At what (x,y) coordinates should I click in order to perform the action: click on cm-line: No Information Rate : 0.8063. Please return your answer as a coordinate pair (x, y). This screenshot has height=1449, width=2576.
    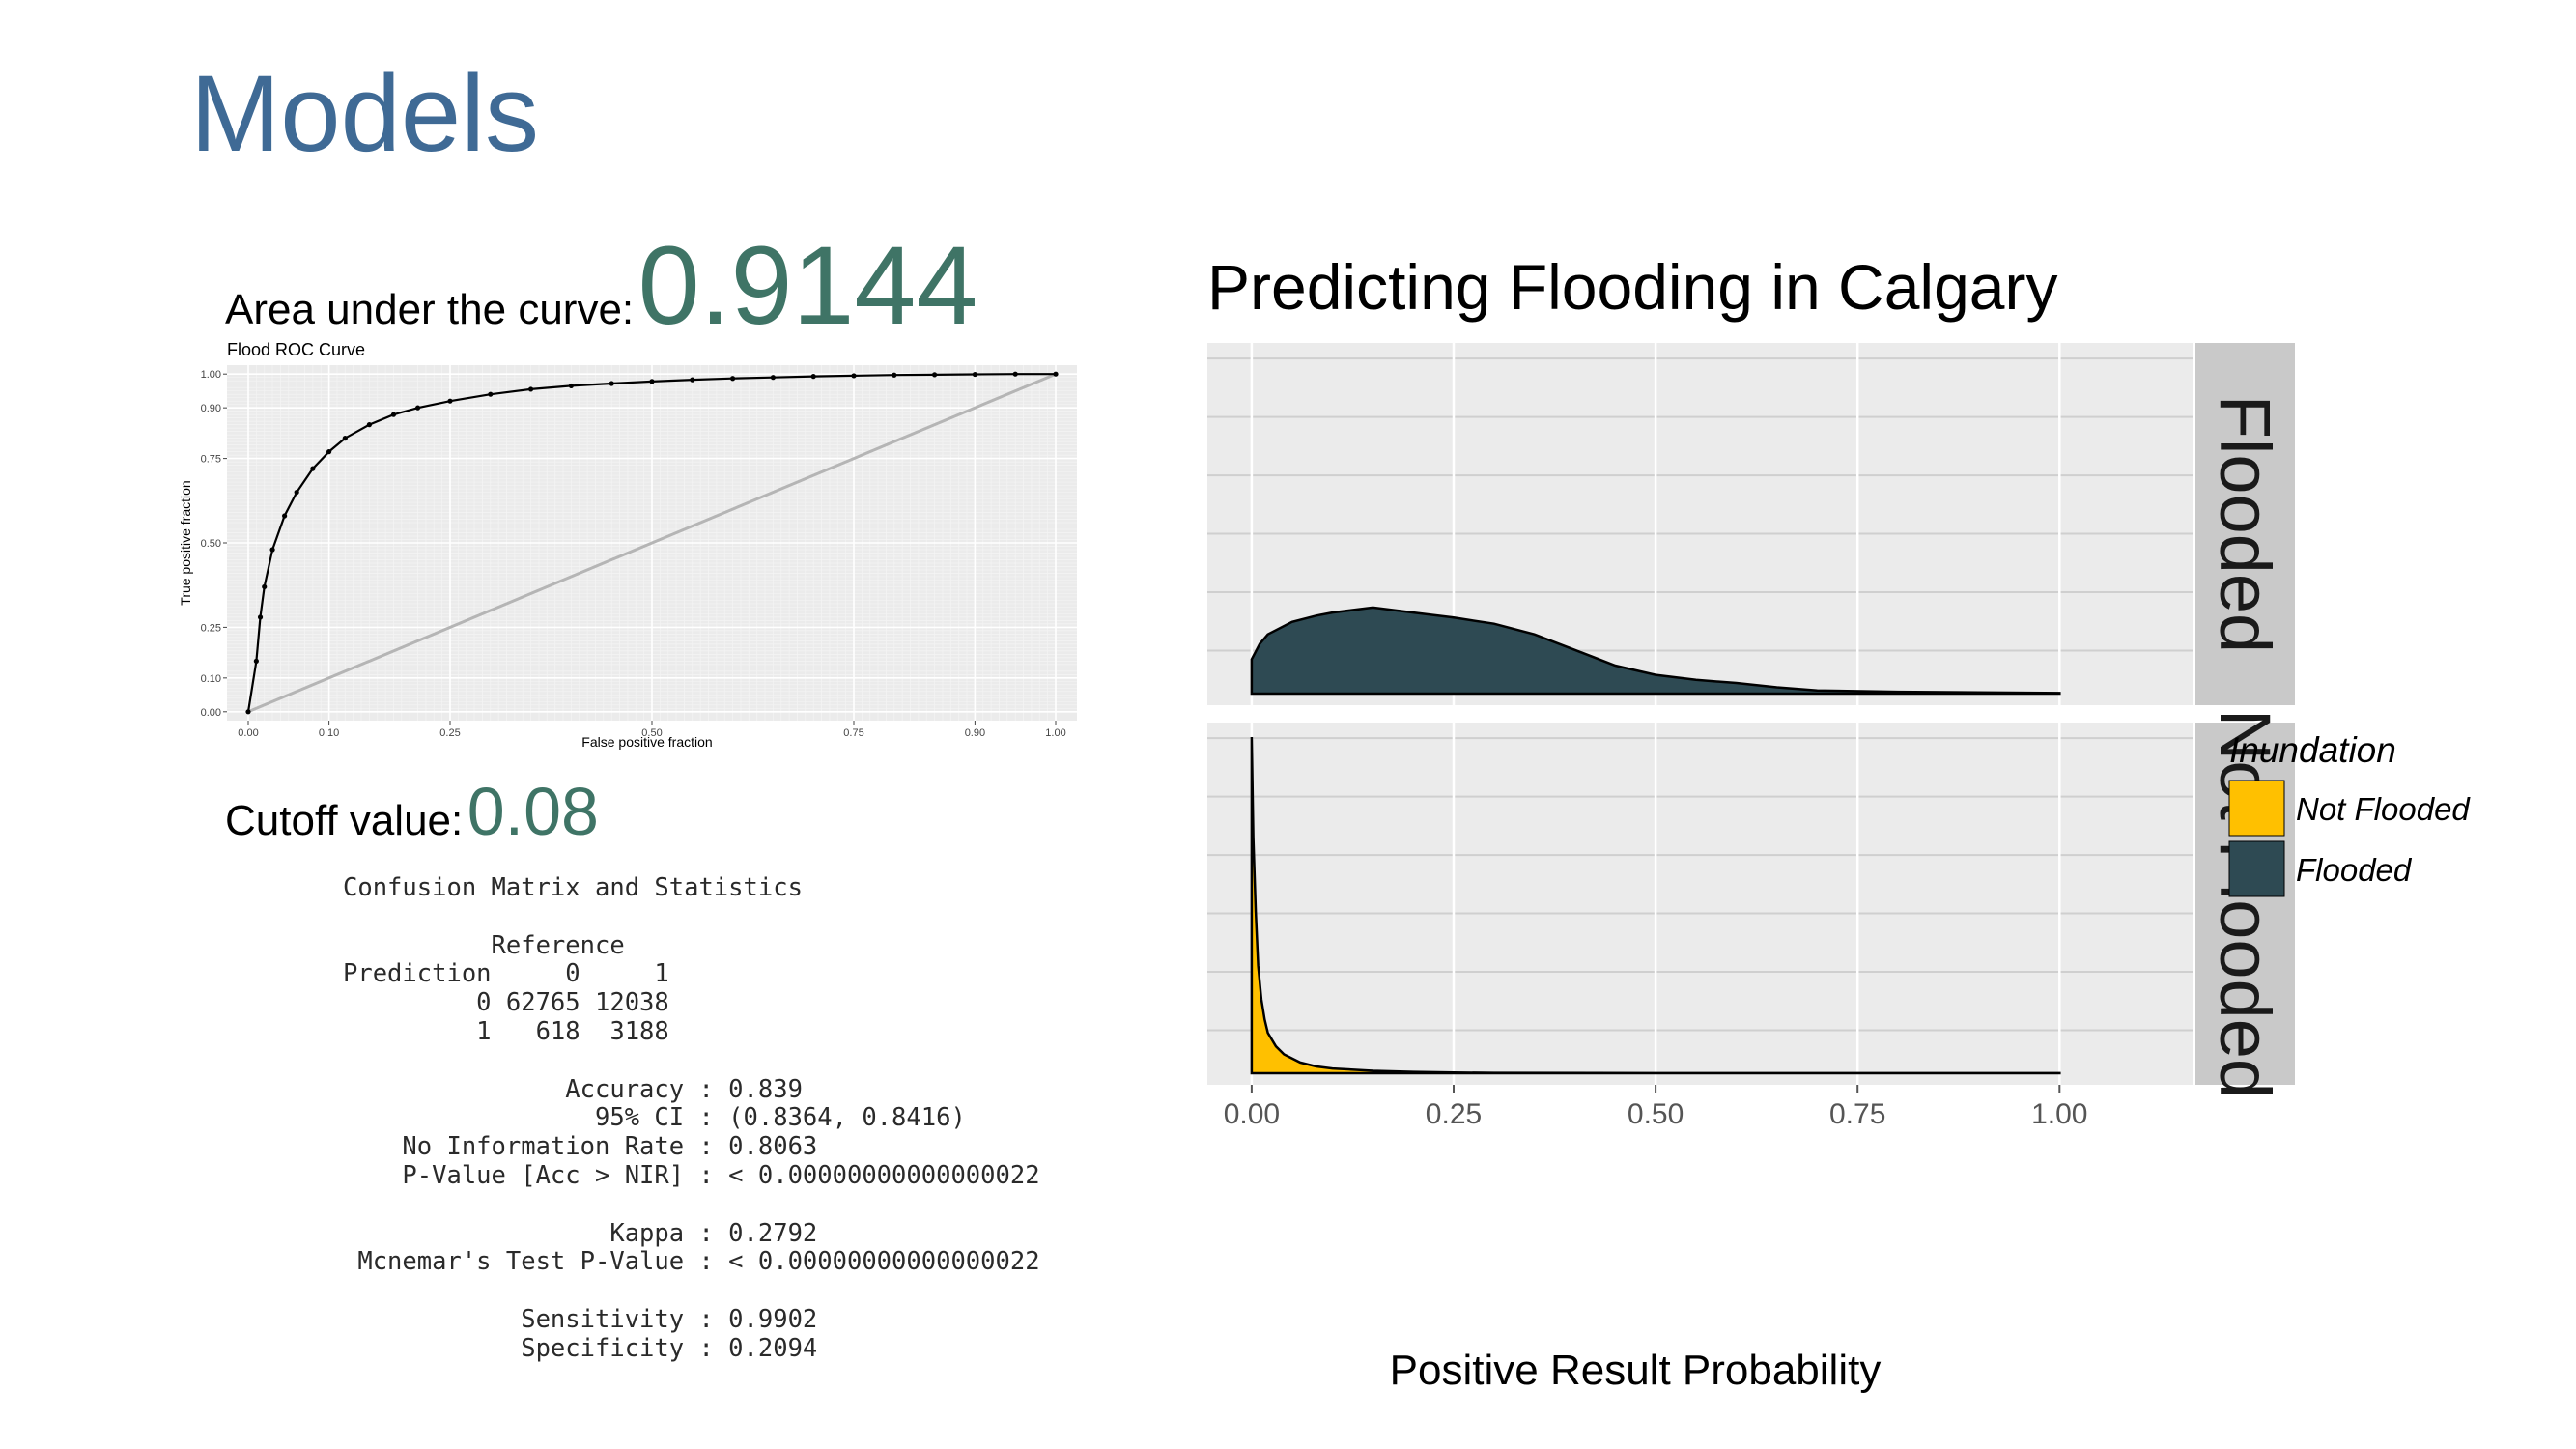
    Looking at the image, I should click on (580, 1147).